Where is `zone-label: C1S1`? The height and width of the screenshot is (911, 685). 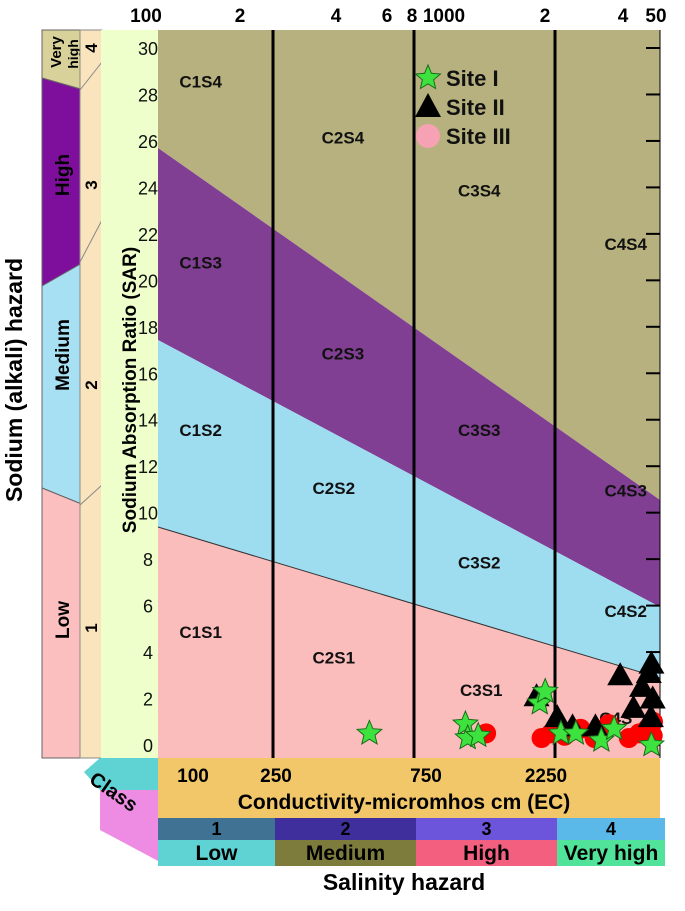
zone-label: C1S1 is located at coordinates (200, 632).